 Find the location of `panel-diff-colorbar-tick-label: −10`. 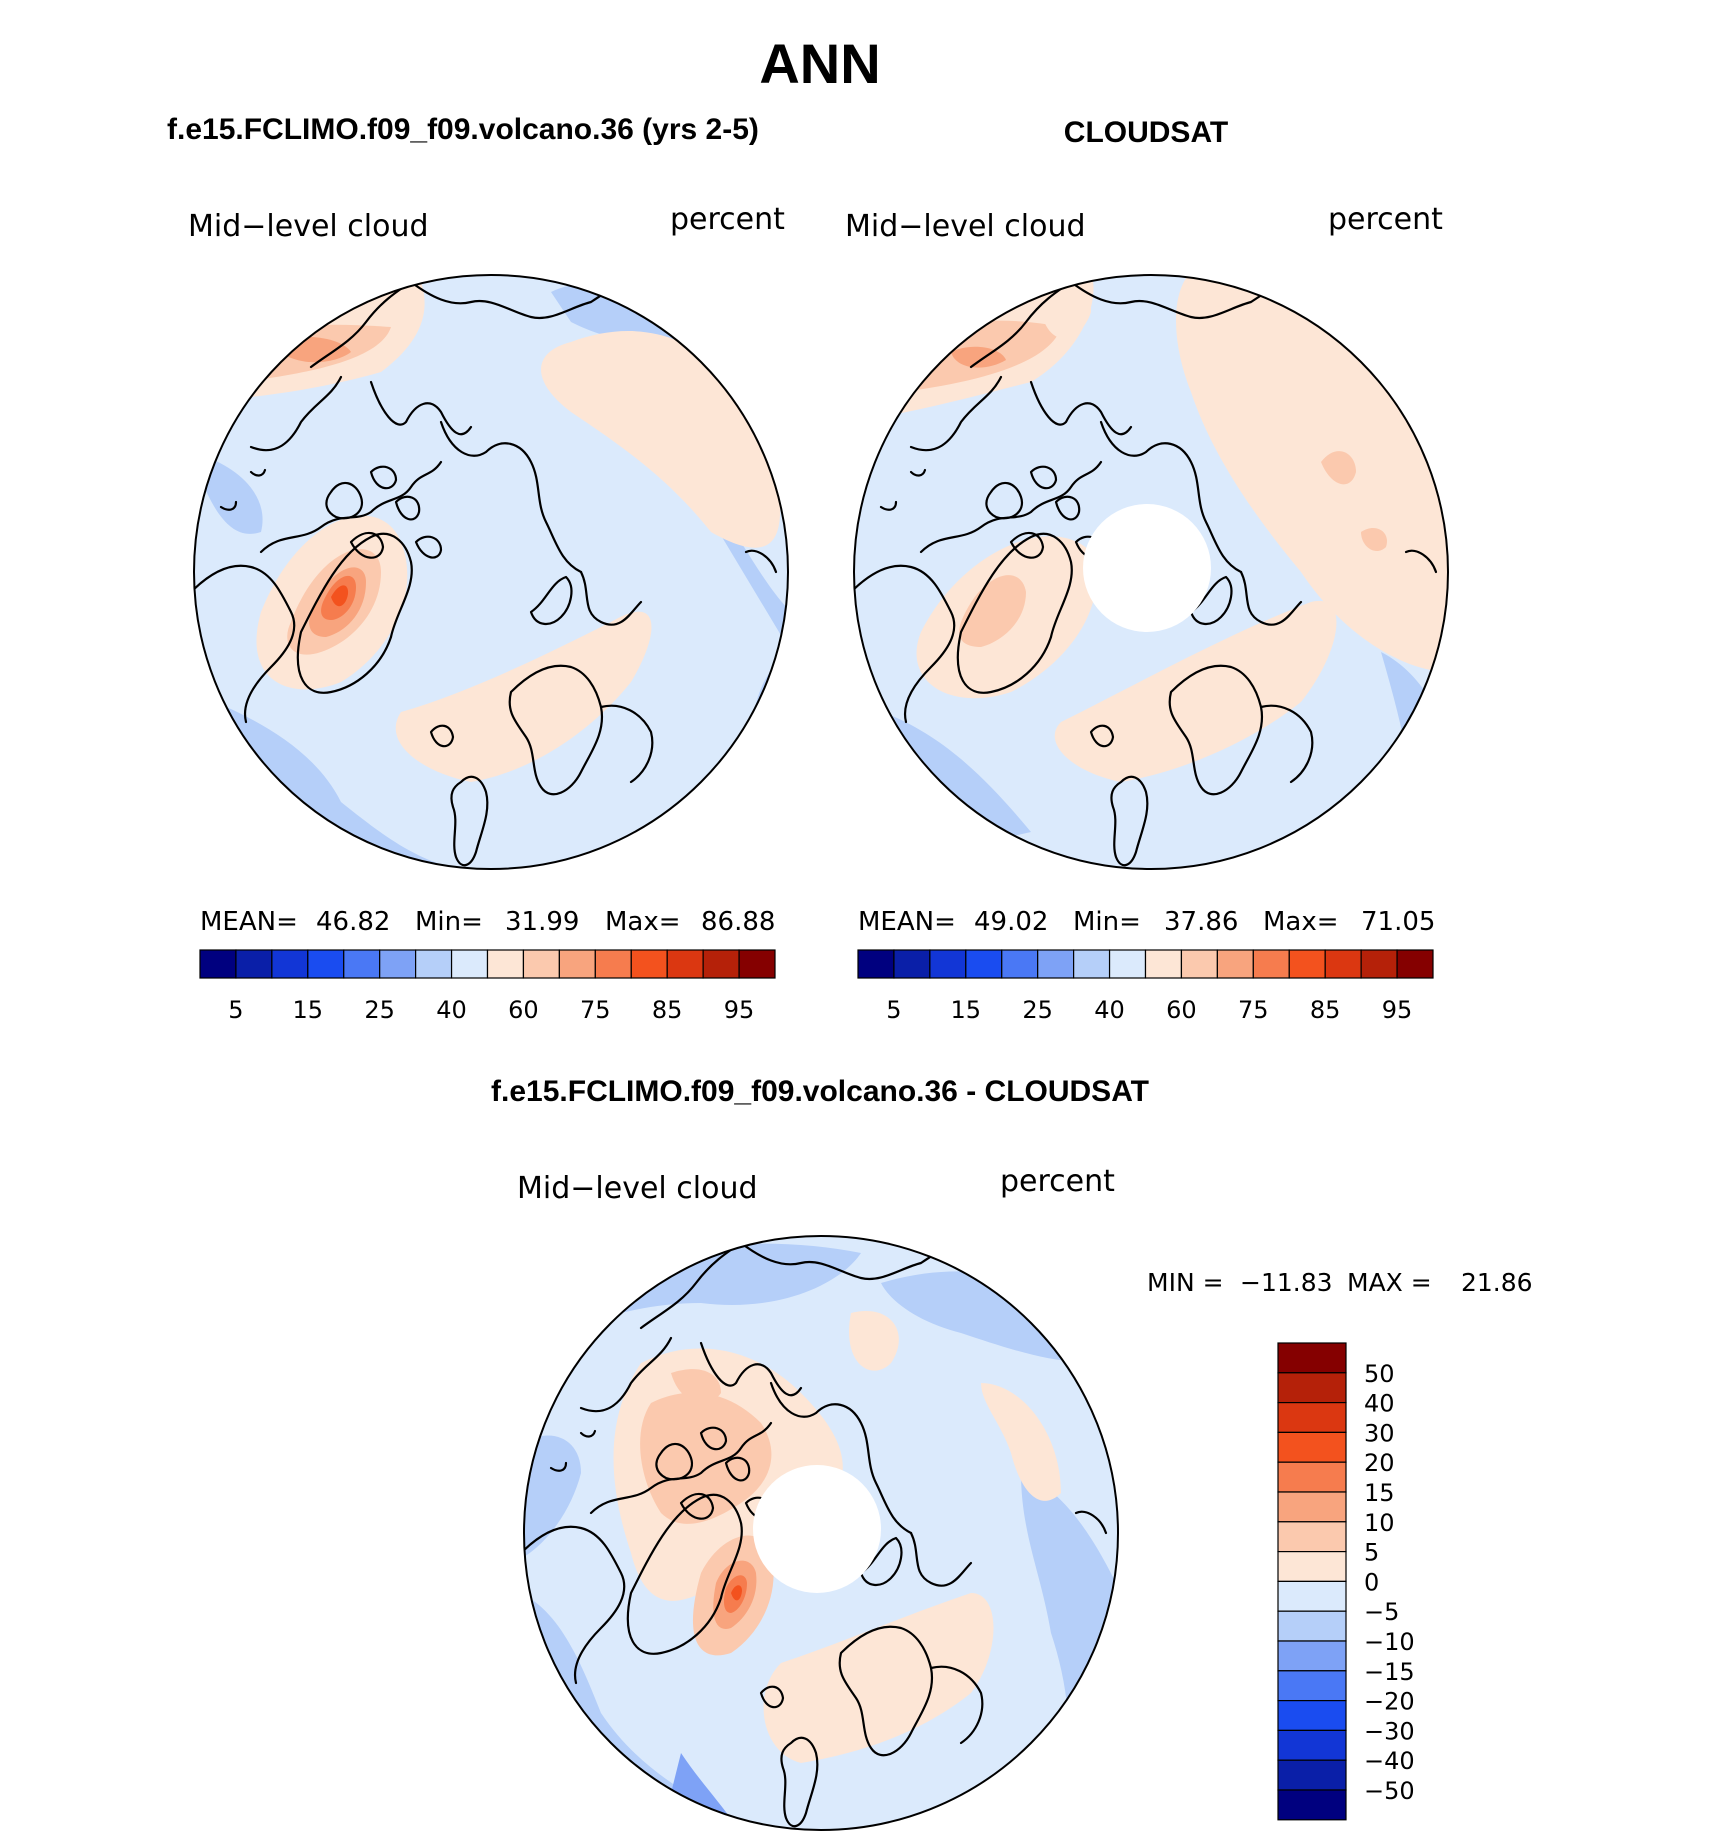

panel-diff-colorbar-tick-label: −10 is located at coordinates (1389, 1642).